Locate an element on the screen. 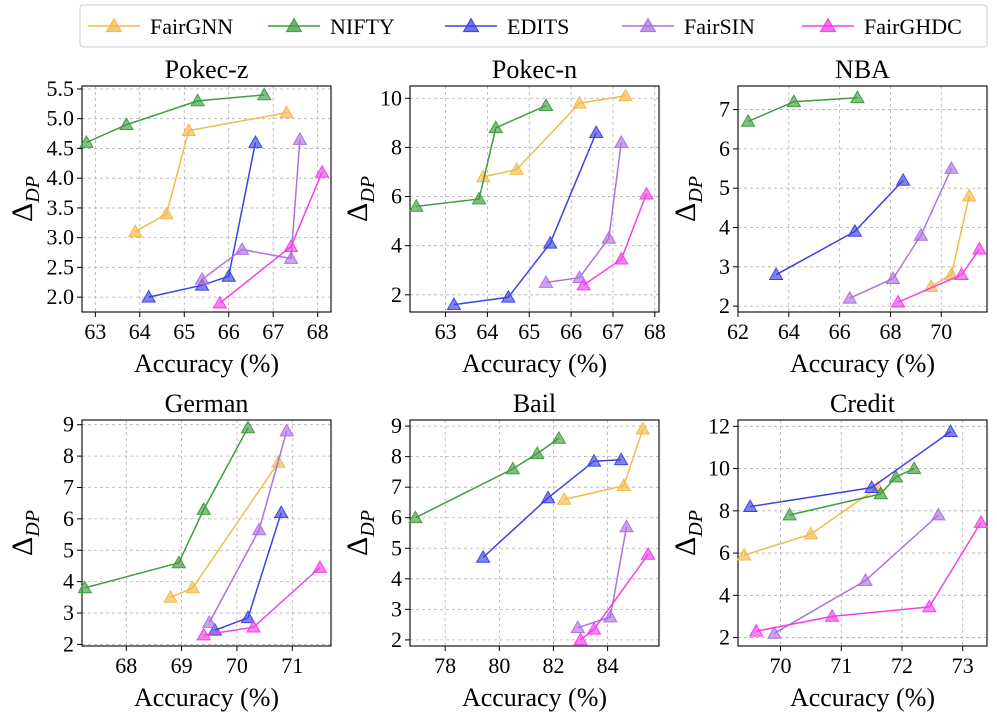 The width and height of the screenshot is (997, 721). series-fairgnn-bail is located at coordinates (603, 463).